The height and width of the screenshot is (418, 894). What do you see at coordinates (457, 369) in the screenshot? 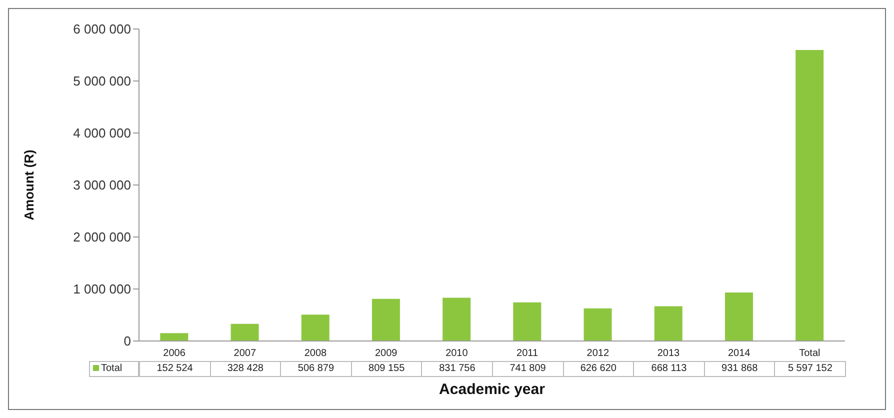
I see `data-label: 831 756` at bounding box center [457, 369].